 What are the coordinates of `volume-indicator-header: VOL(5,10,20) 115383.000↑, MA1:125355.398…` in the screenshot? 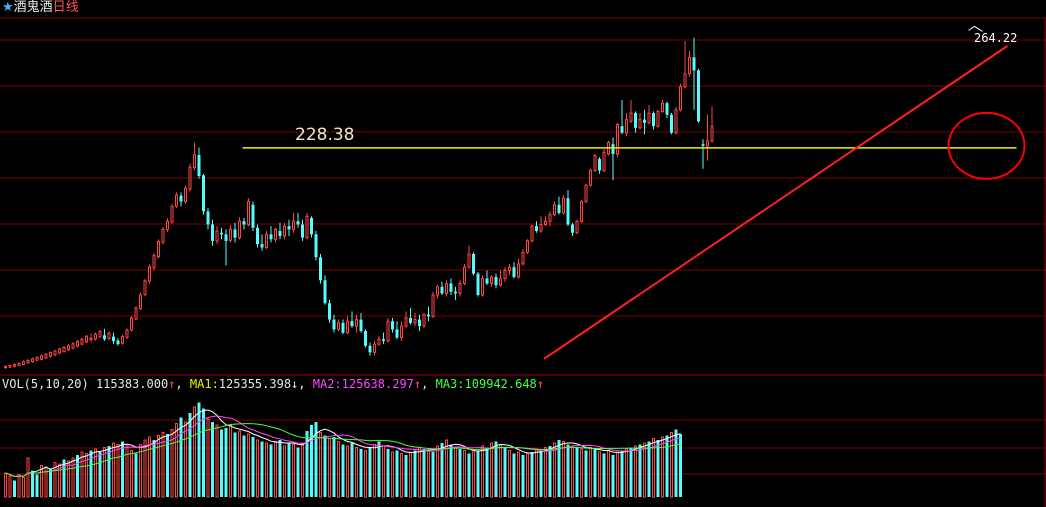 It's located at (273, 384).